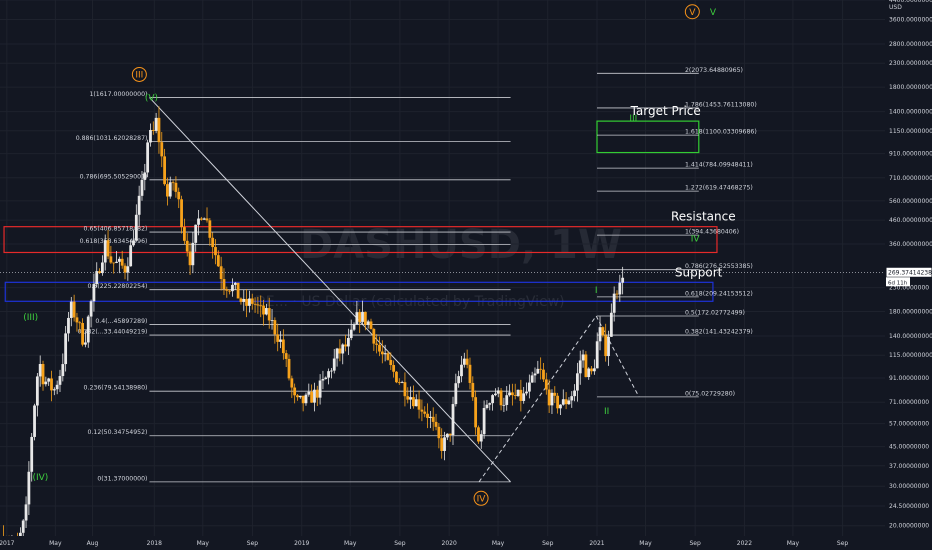  I want to click on fib-left-level-label: 0.618(358.63454996), so click(114, 241).